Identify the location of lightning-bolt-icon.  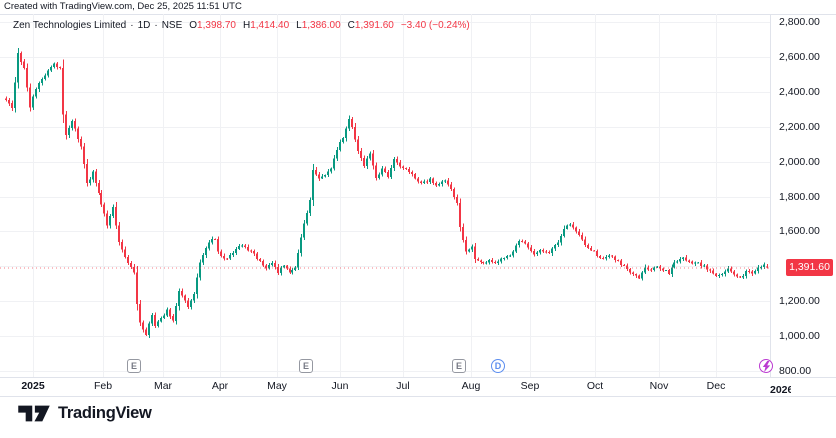
(766, 366).